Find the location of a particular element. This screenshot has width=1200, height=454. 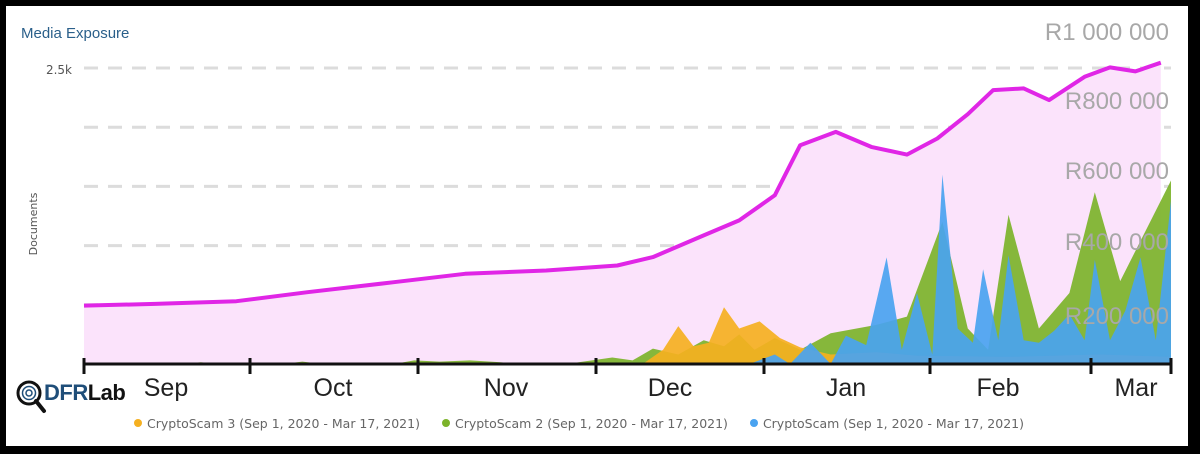

legend-item: CryptoScam (Sep 1, 2020 - Mar 17, 2021) is located at coordinates (886, 423).